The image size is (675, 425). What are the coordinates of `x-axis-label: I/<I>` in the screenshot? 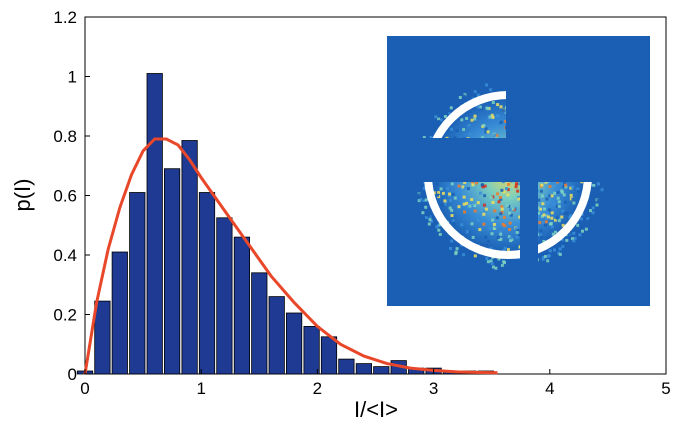 It's located at (376, 409).